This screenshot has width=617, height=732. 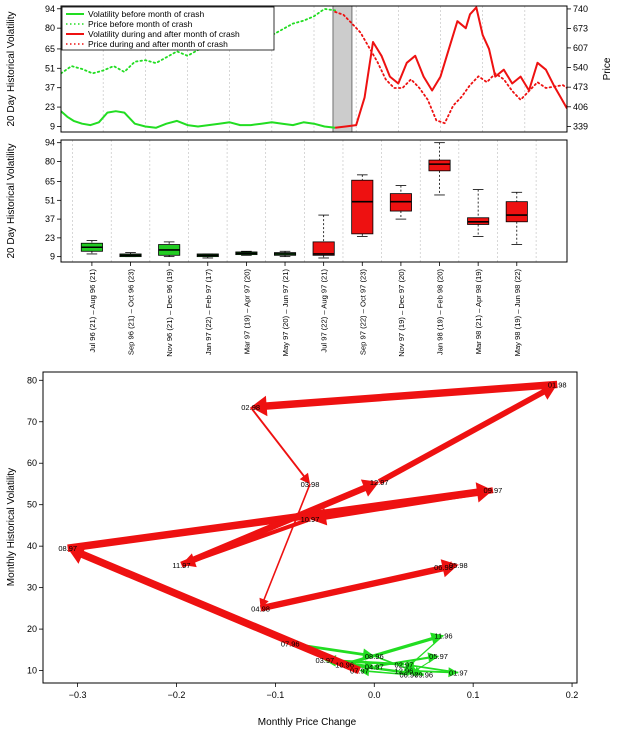 What do you see at coordinates (11, 200) in the screenshot?
I see `boxplot-ylabel: 20 Day Historical Volatility` at bounding box center [11, 200].